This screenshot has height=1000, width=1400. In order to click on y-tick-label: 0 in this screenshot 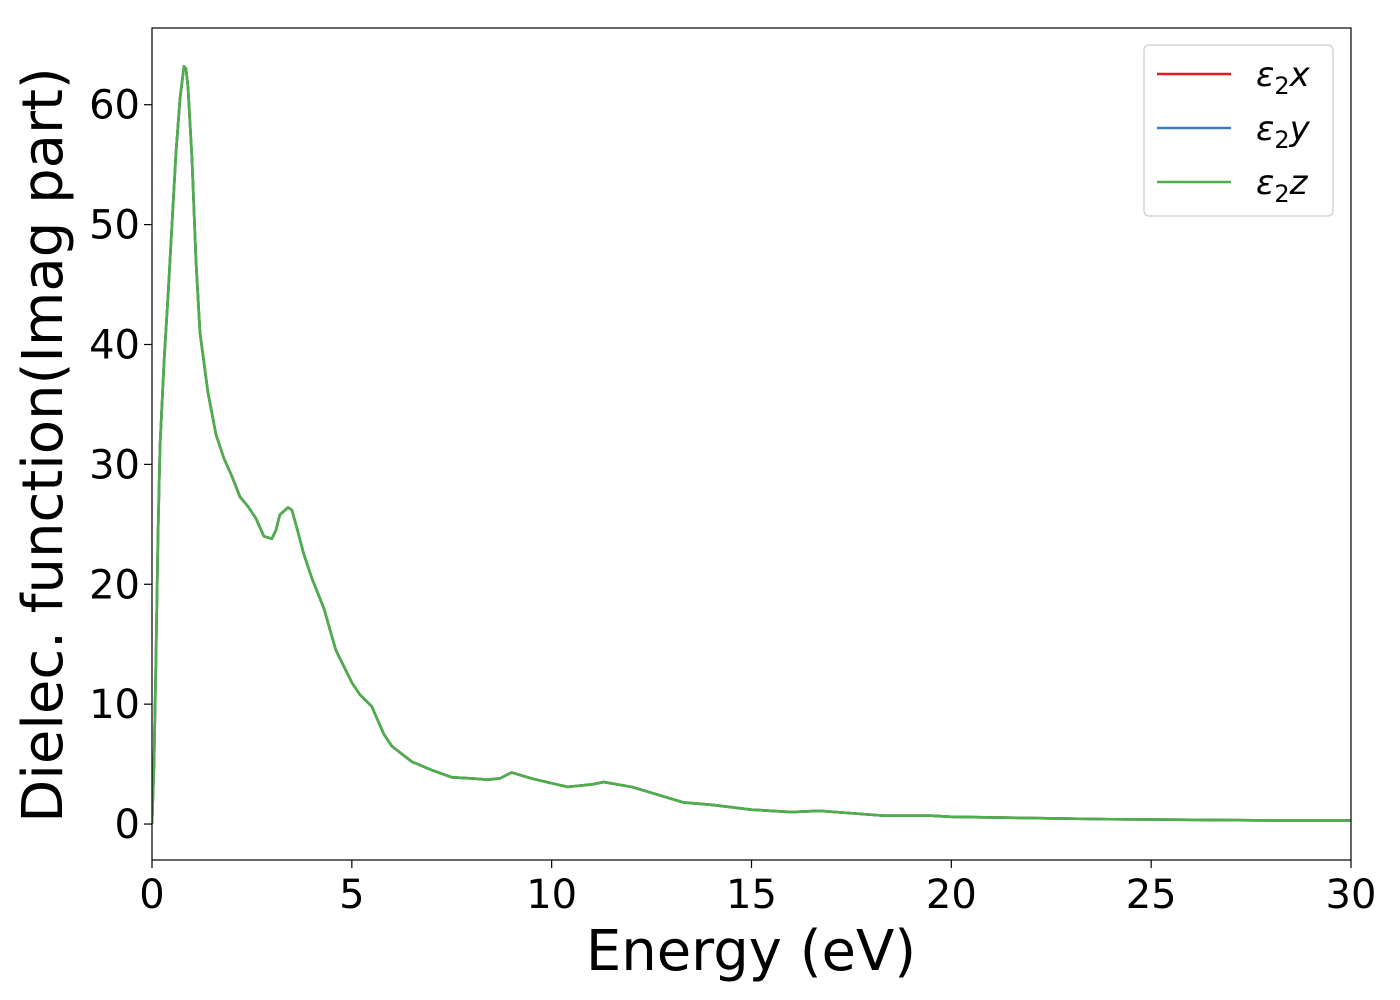, I will do `click(127, 825)`.